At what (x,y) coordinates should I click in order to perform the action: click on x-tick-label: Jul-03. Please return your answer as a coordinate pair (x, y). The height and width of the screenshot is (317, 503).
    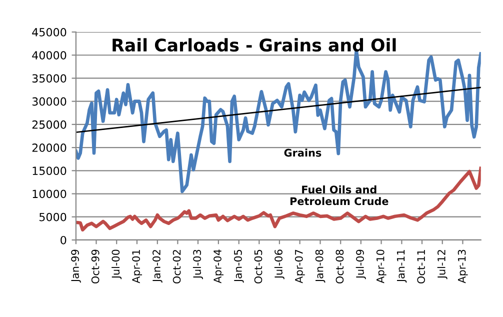
    Looking at the image, I should click on (197, 265).